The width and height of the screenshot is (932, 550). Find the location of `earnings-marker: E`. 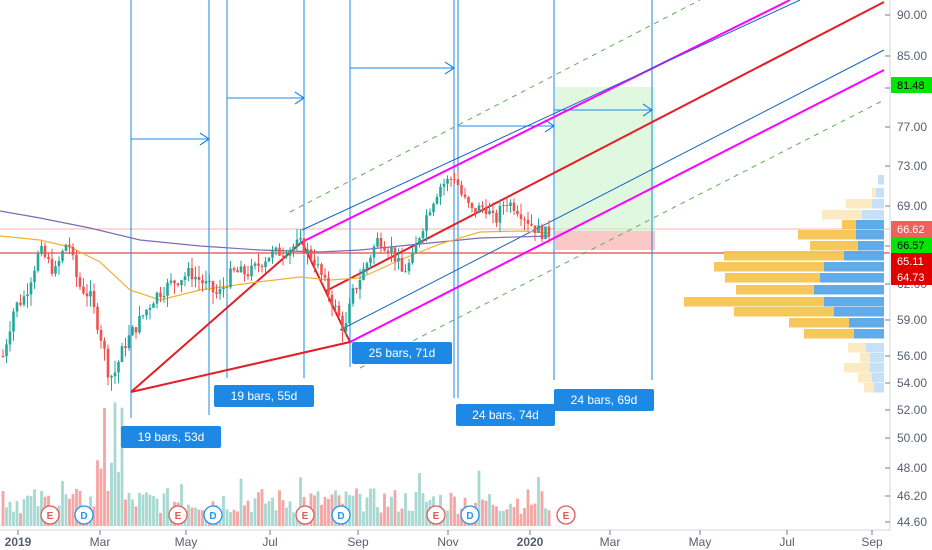

earnings-marker: E is located at coordinates (566, 516).